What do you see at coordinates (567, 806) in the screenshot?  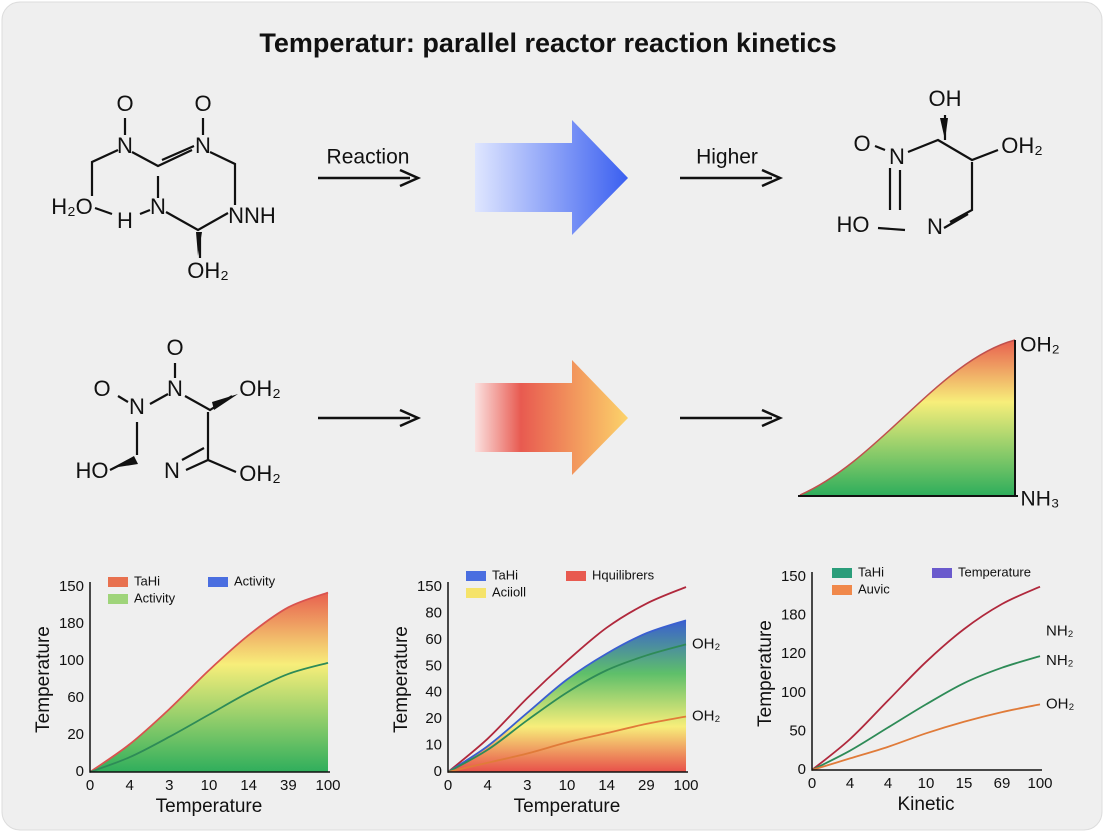 I see `x-axis-label: Temperature` at bounding box center [567, 806].